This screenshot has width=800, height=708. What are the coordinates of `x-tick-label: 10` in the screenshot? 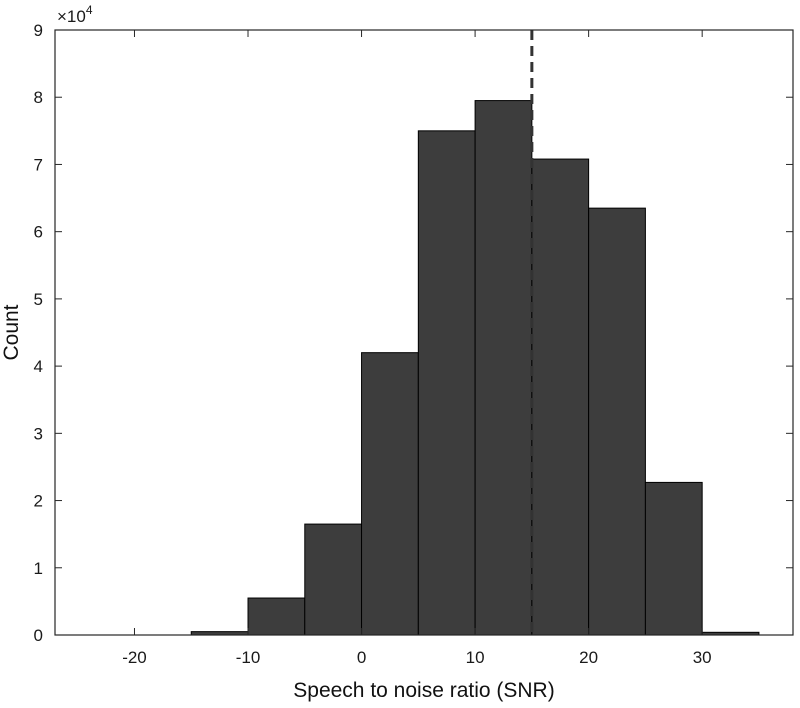 It's located at (475, 657).